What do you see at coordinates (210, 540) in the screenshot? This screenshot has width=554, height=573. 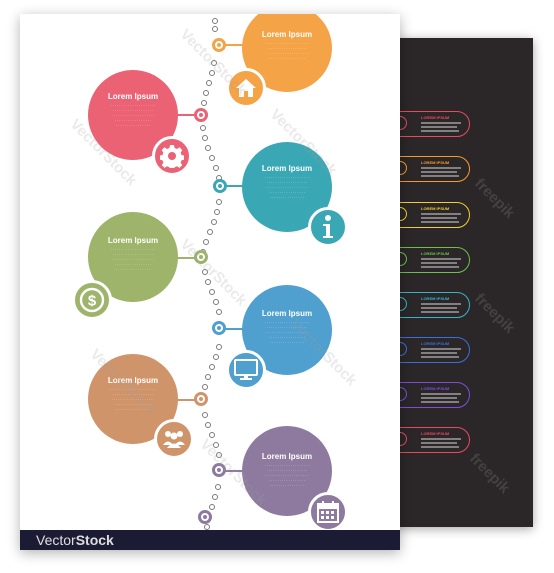 I see `footer-bar: VectorStock` at bounding box center [210, 540].